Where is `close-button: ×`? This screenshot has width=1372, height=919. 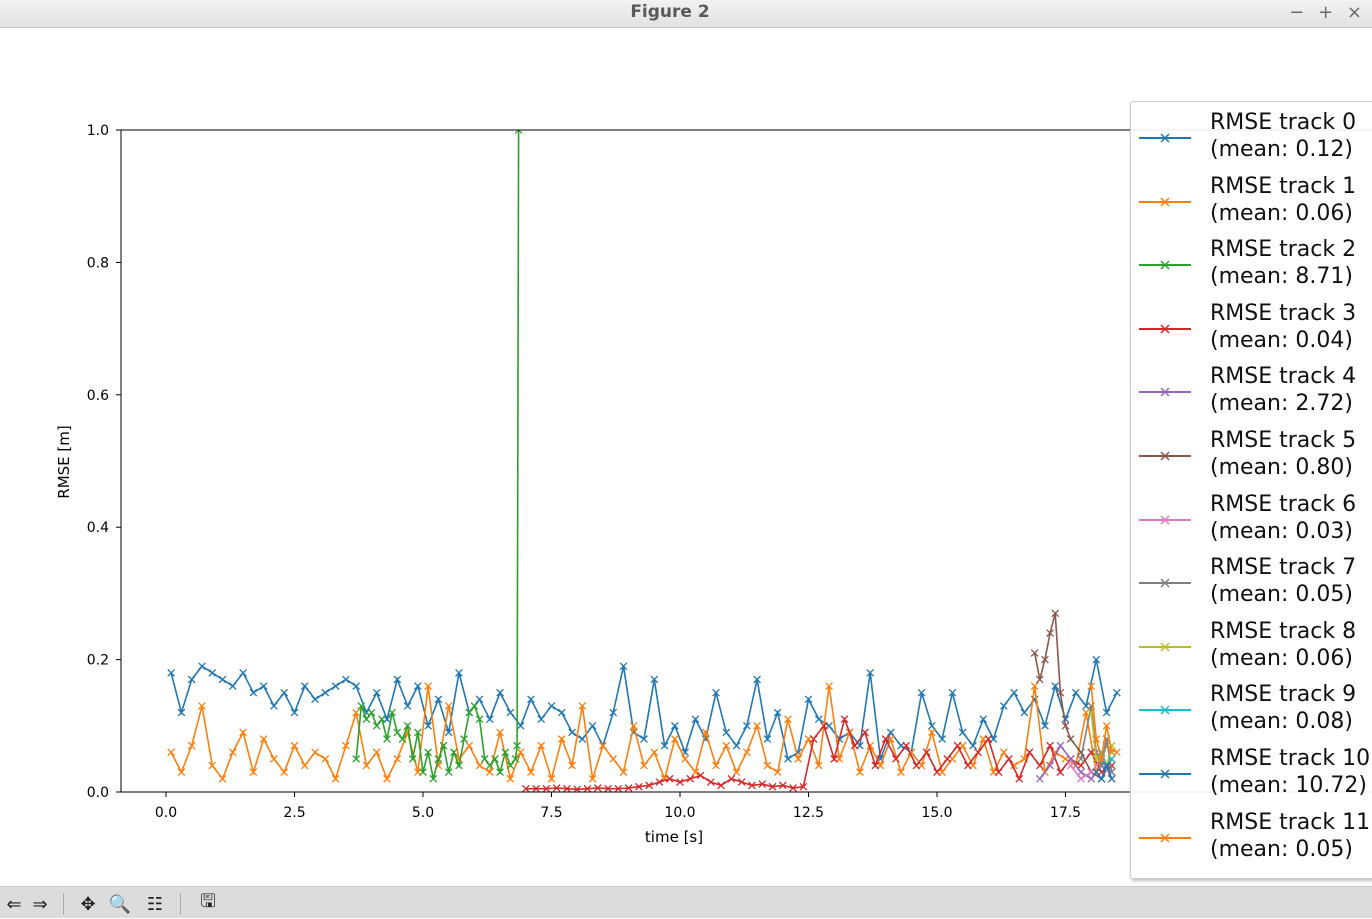 close-button: × is located at coordinates (1354, 12).